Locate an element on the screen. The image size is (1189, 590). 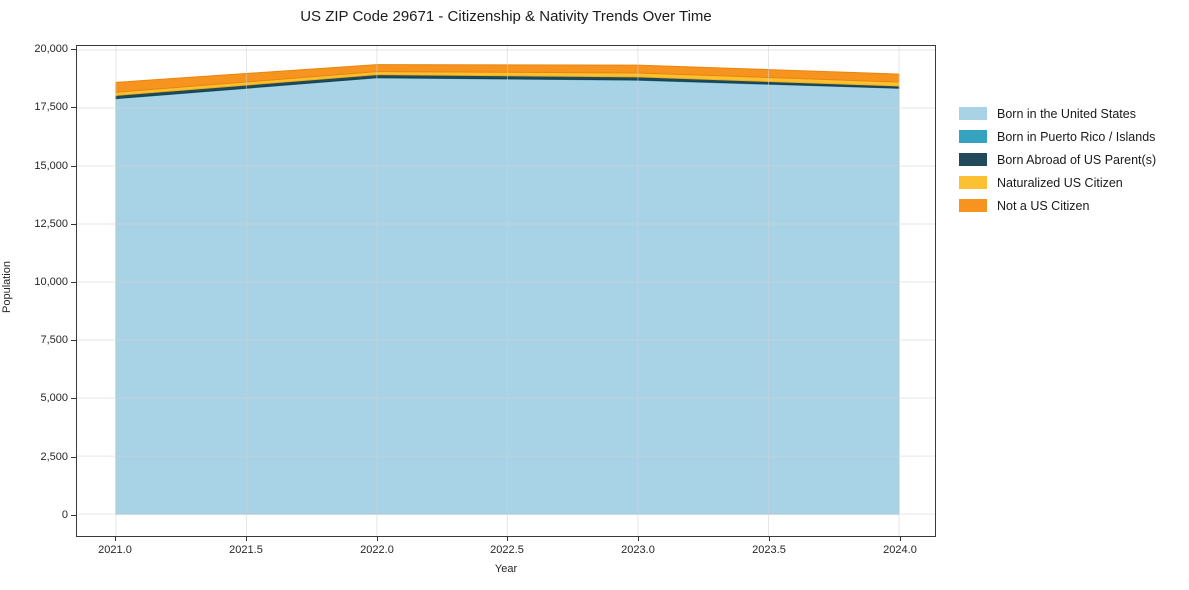
y-tick-label: 0 is located at coordinates (64, 515).